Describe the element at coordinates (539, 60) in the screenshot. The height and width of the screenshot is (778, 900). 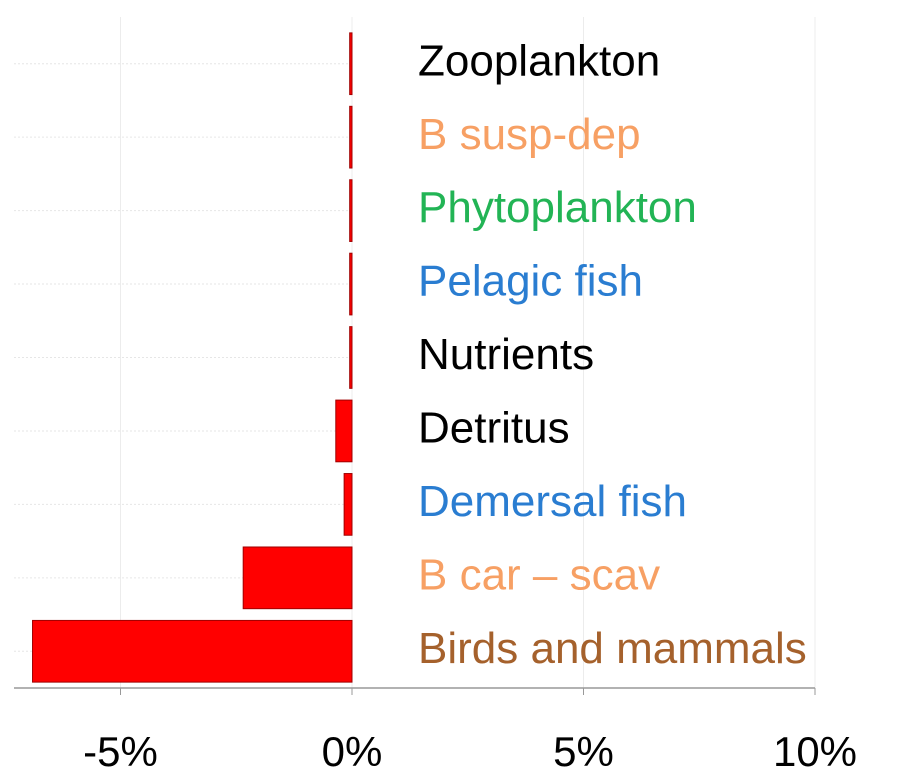
I see `category-label: Zooplankton` at that location.